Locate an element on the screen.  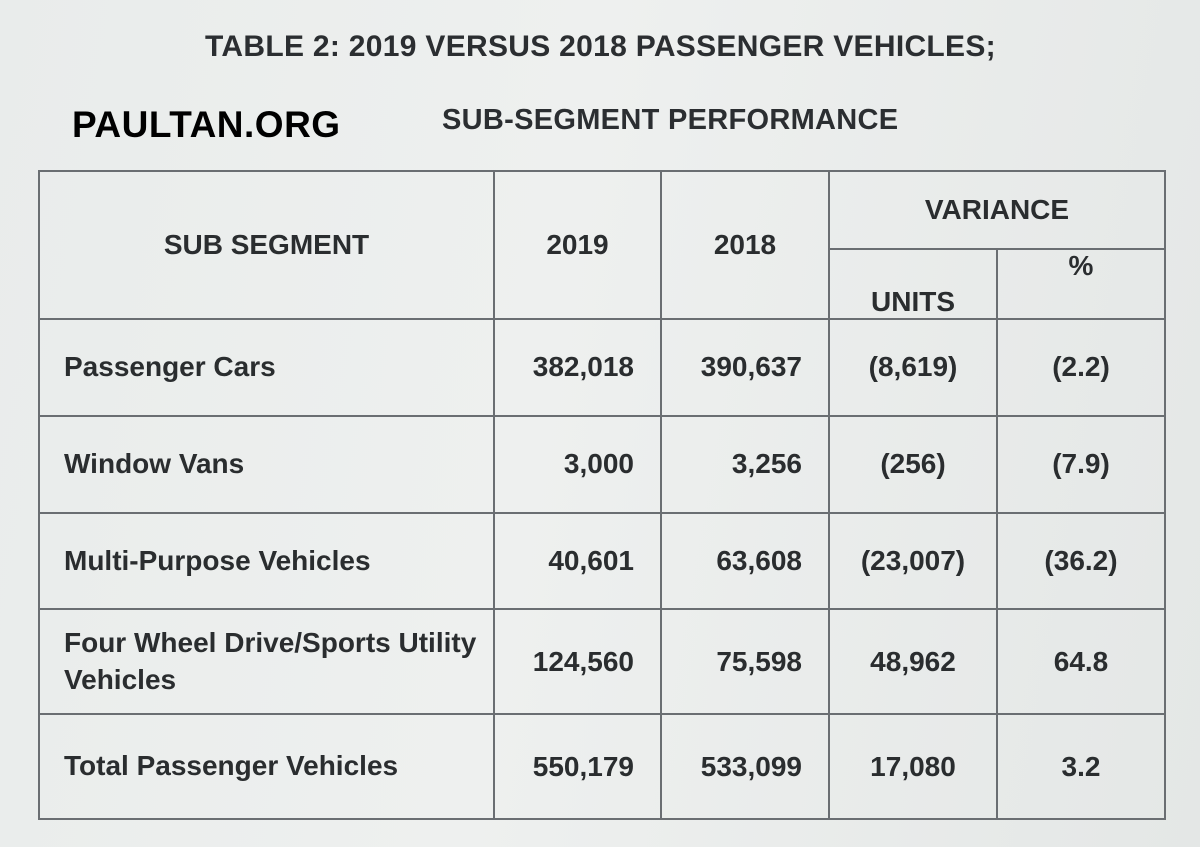
variance-percent: 64.8 is located at coordinates (1081, 662).